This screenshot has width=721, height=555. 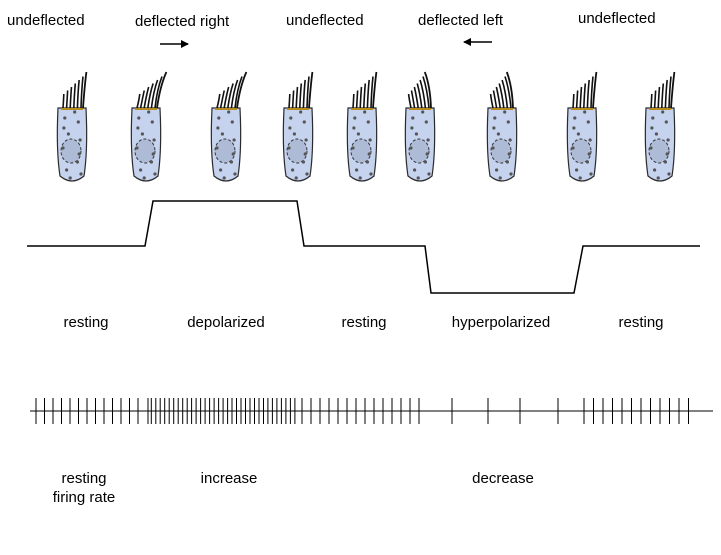 I want to click on state-label-resting-2: resting, so click(x=364, y=322).